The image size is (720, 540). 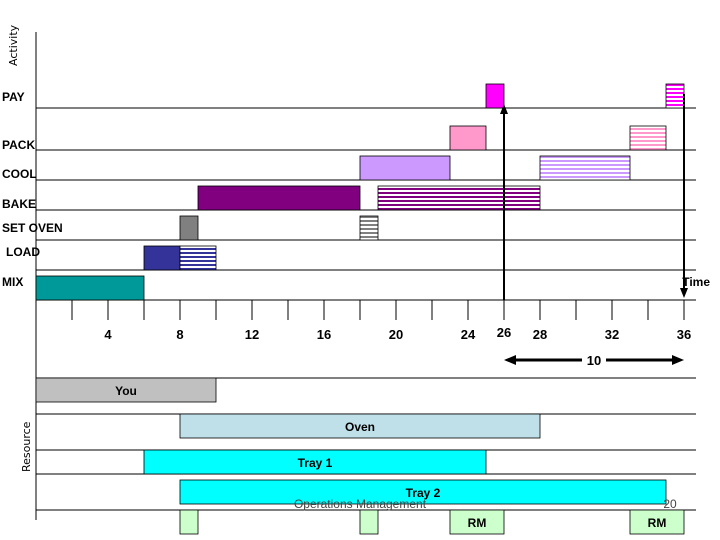 What do you see at coordinates (19, 204) in the screenshot?
I see `activity-label-bake: BAKE` at bounding box center [19, 204].